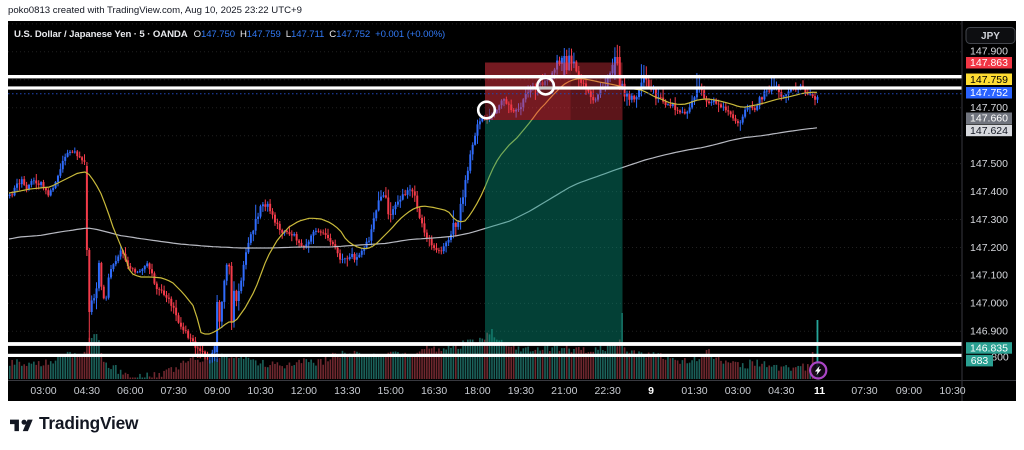 The width and height of the screenshot is (1024, 450). Describe the element at coordinates (521, 391) in the screenshot. I see `svg-text: 19:30` at that location.